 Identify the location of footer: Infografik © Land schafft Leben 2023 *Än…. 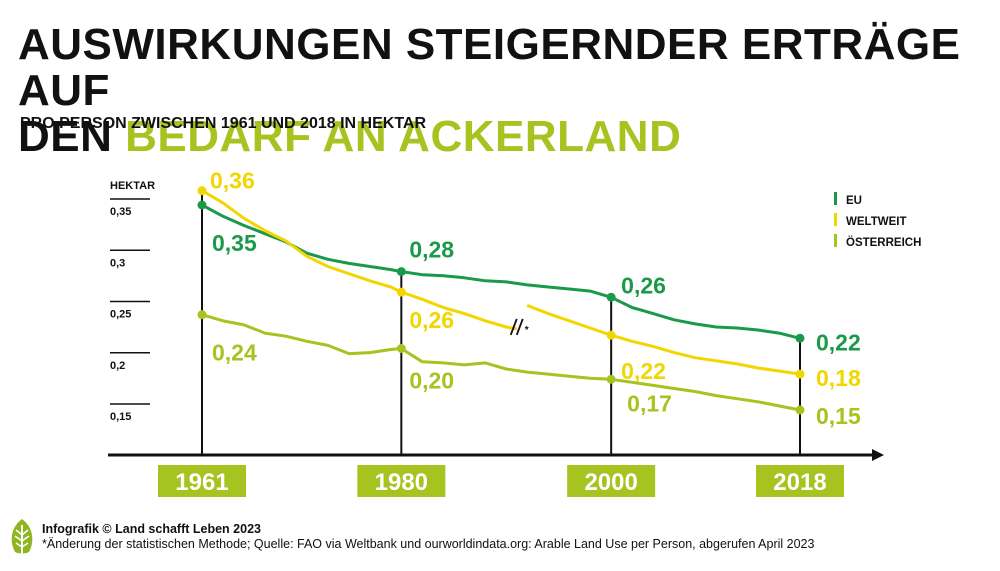
(428, 537).